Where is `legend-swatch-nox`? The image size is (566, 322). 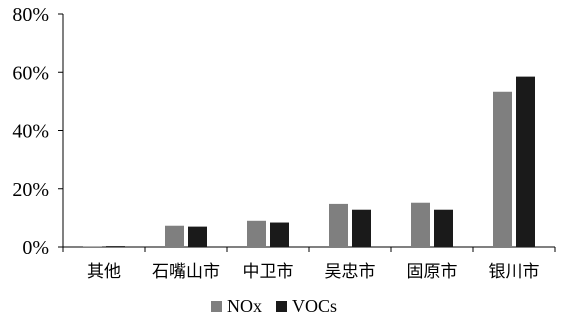 legend-swatch-nox is located at coordinates (216, 306).